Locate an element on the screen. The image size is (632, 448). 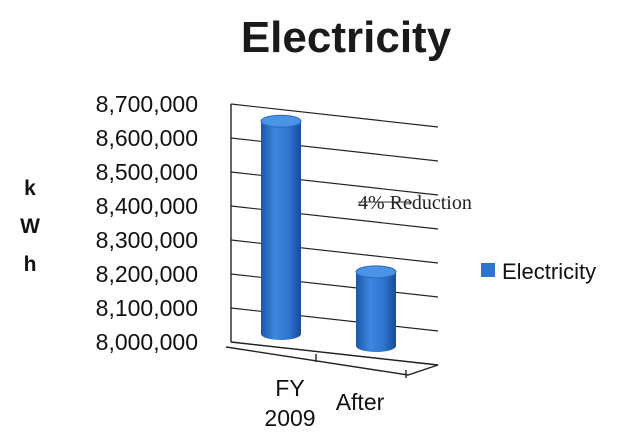
legend: Electricity is located at coordinates (538, 271).